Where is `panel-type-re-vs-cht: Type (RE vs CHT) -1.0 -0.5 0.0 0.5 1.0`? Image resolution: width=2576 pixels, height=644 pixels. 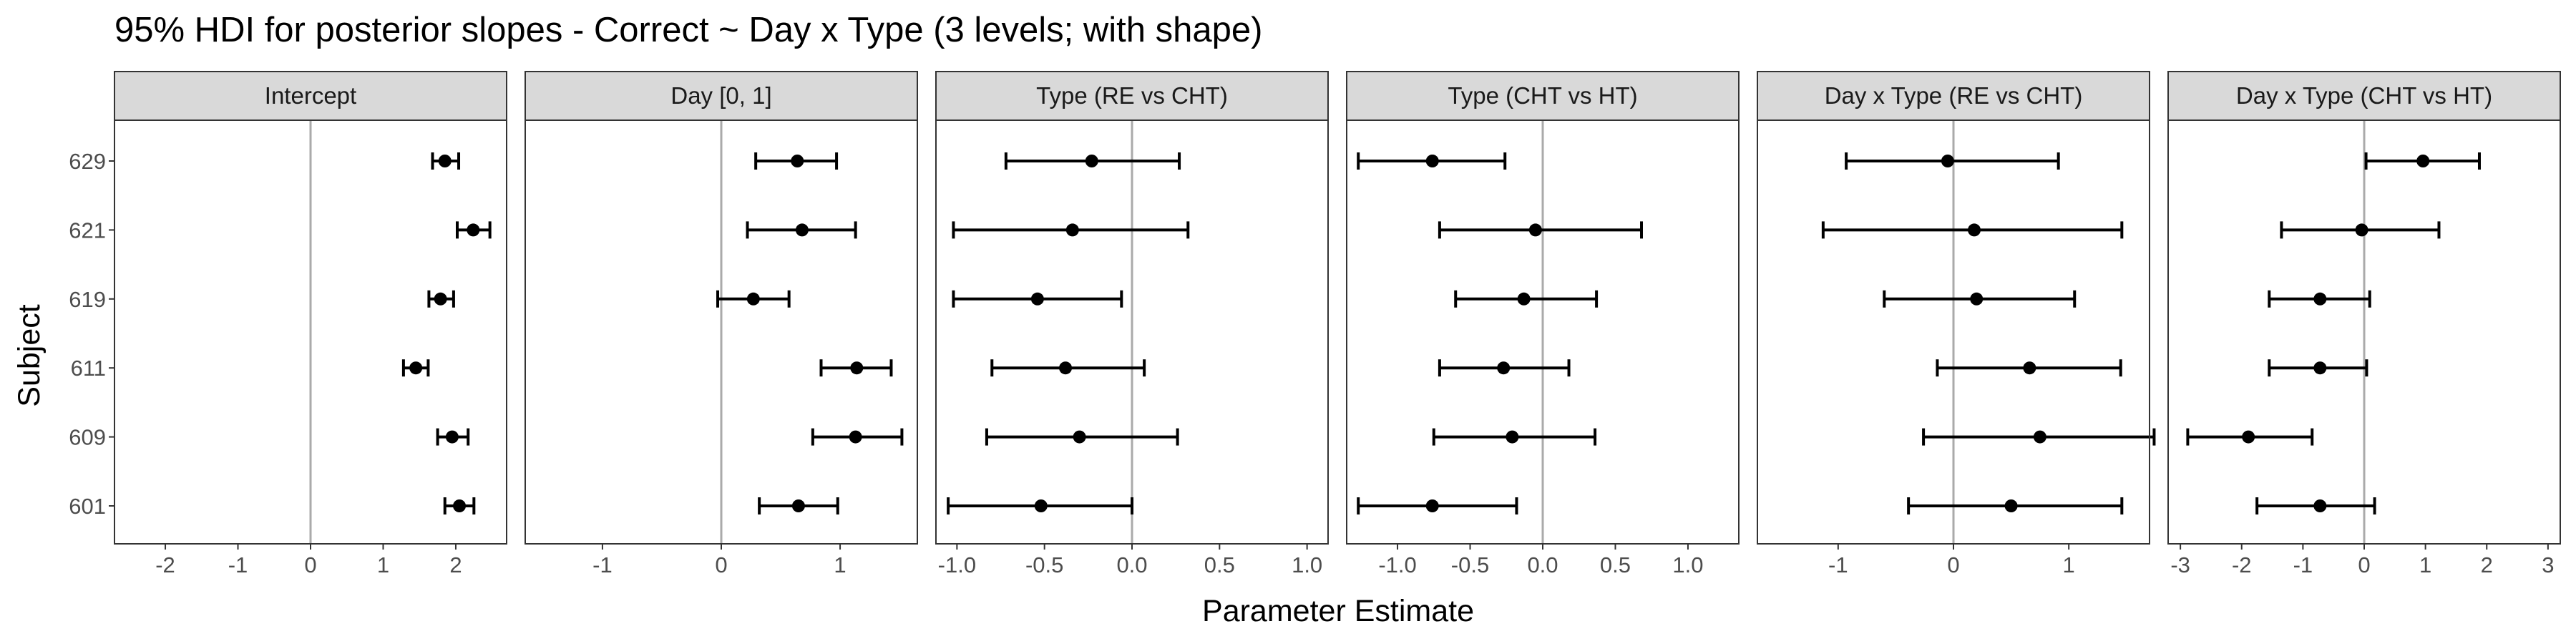 panel-type-re-vs-cht: Type (RE vs CHT) -1.0 -0.5 0.0 0.5 1.0 is located at coordinates (1132, 324).